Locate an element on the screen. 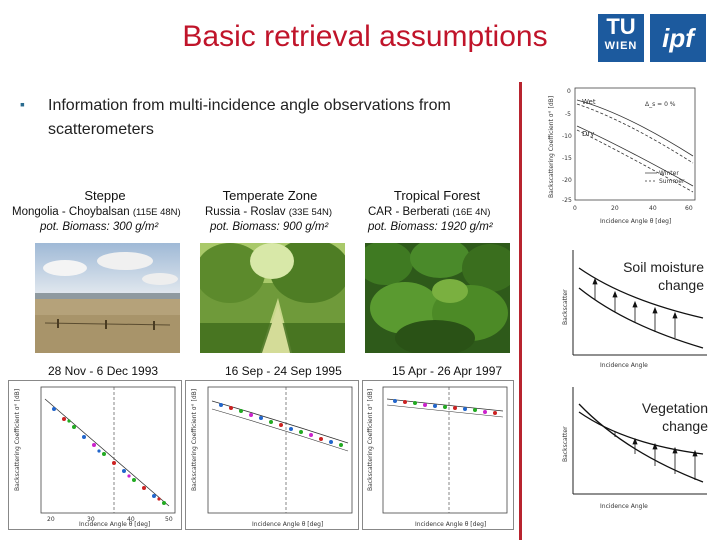  site-location-temperate: Russia - Roslav (33E 54N) is located at coordinates (268, 212).